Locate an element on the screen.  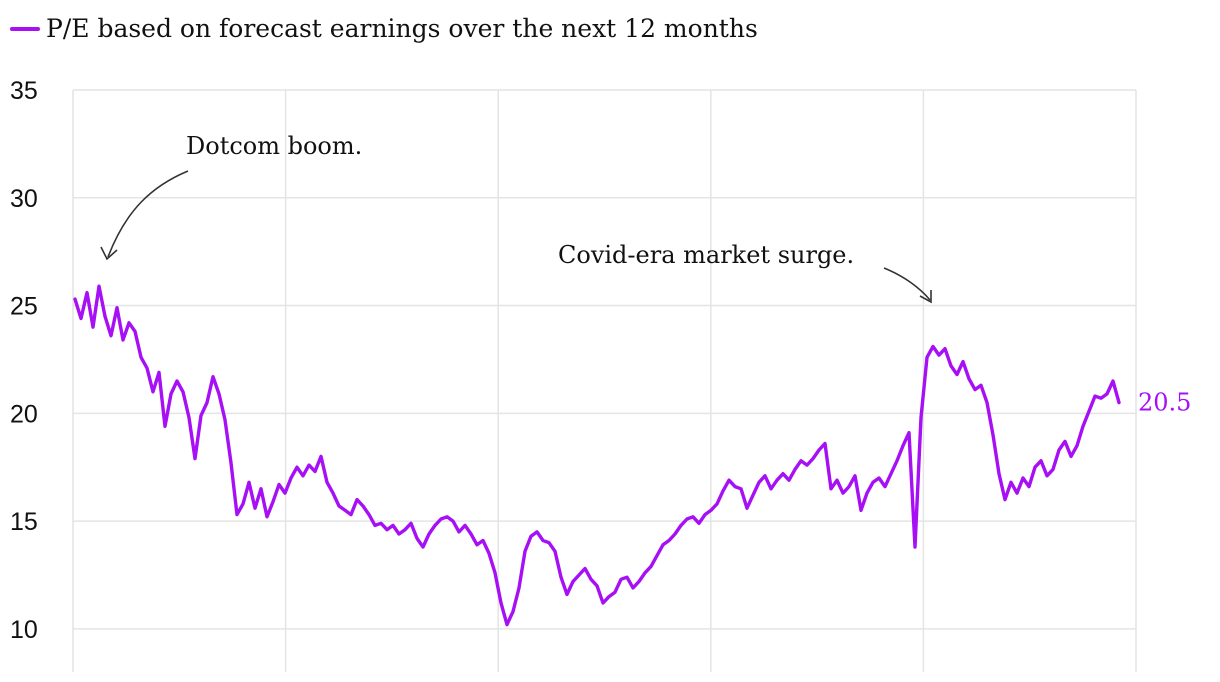
annotation-covid-arrow is located at coordinates (907, 284).